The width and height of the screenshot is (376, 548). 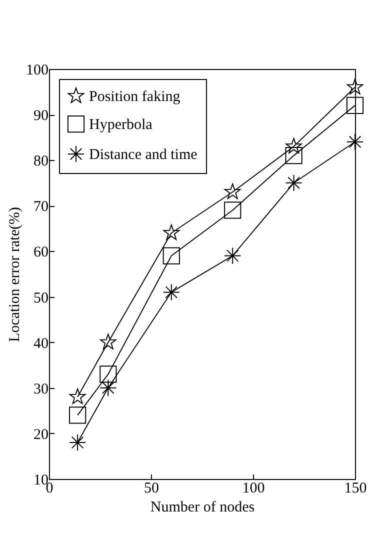 What do you see at coordinates (41, 252) in the screenshot?
I see `y-tick-label: 60` at bounding box center [41, 252].